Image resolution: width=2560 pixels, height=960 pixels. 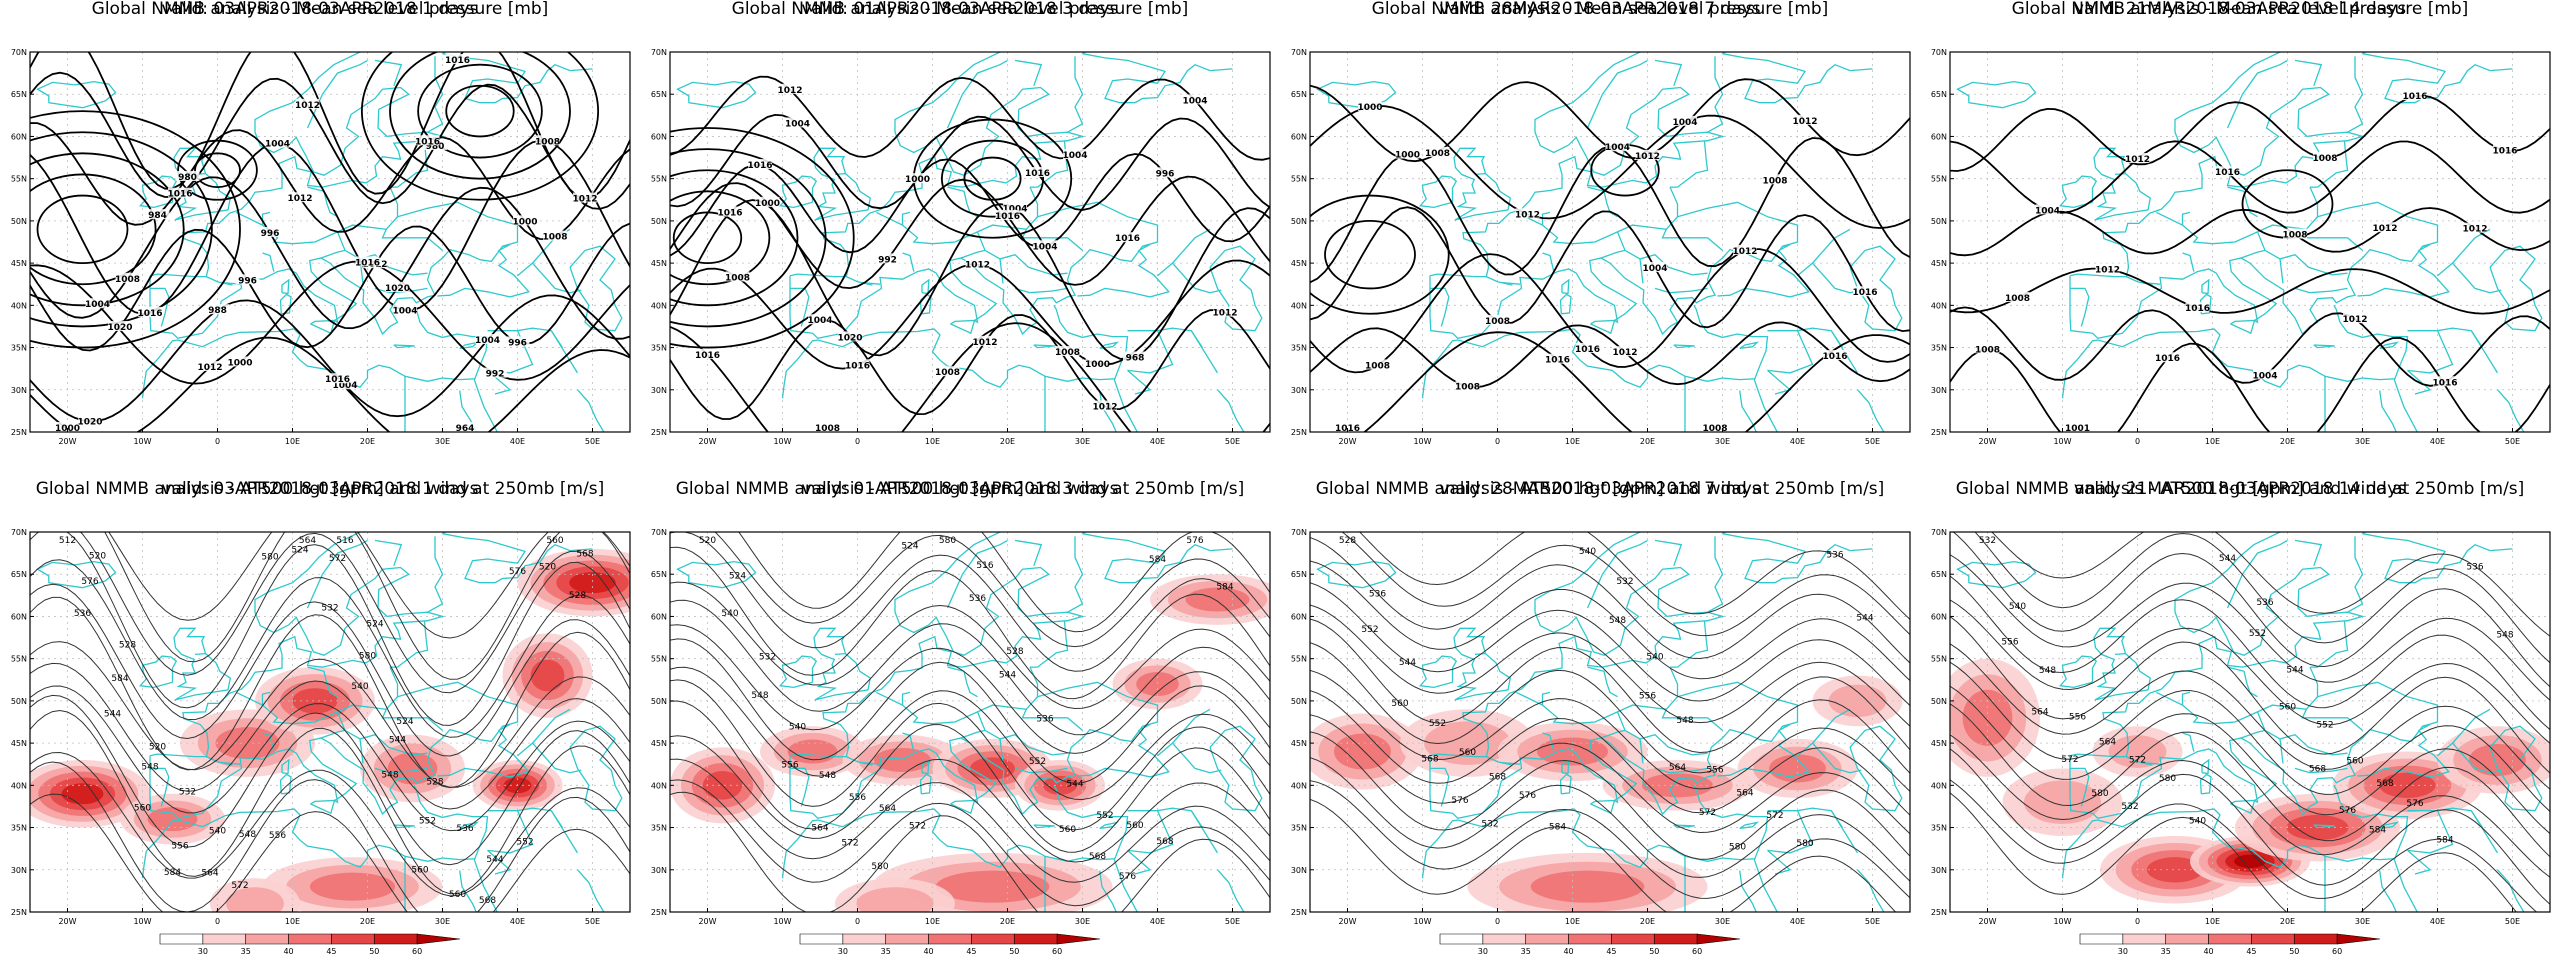 What do you see at coordinates (2362, 921) in the screenshot?
I see `lon-tick-label: 30E` at bounding box center [2362, 921].